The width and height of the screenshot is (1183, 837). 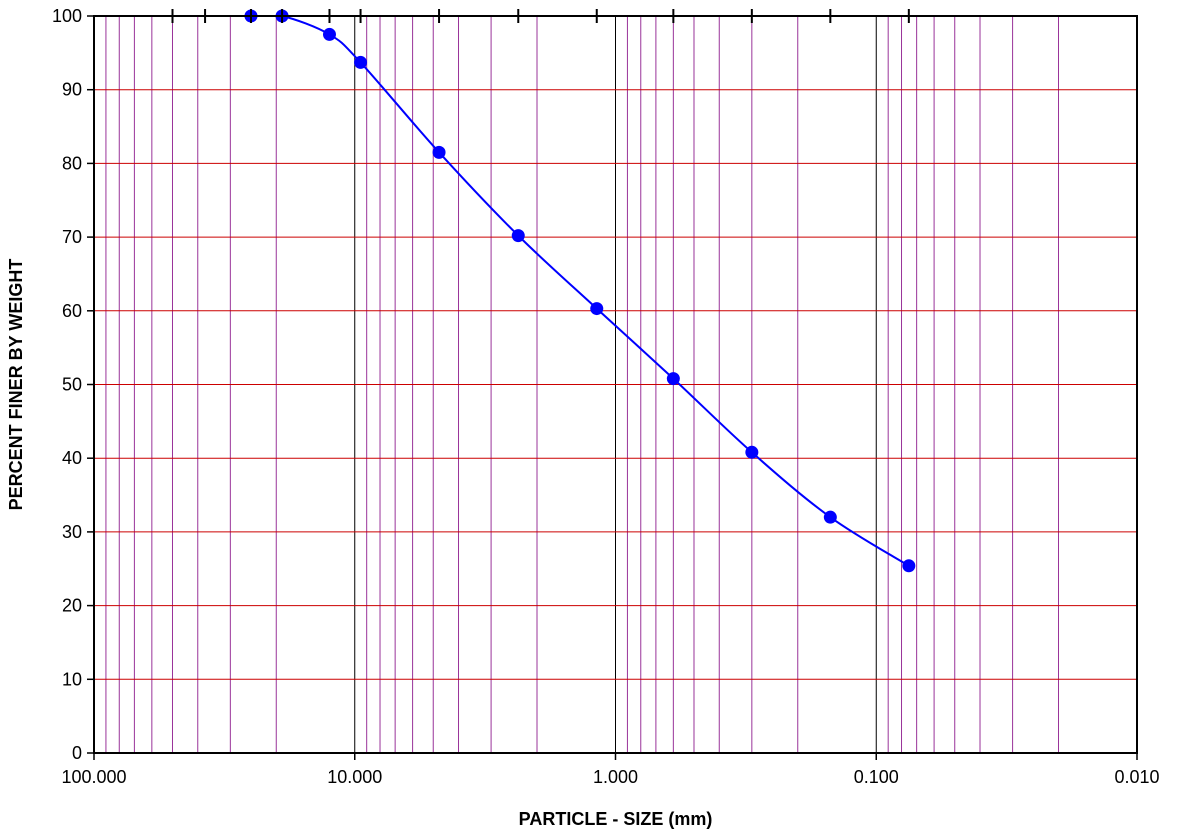 What do you see at coordinates (93, 777) in the screenshot?
I see `x-tick-label: 100.000` at bounding box center [93, 777].